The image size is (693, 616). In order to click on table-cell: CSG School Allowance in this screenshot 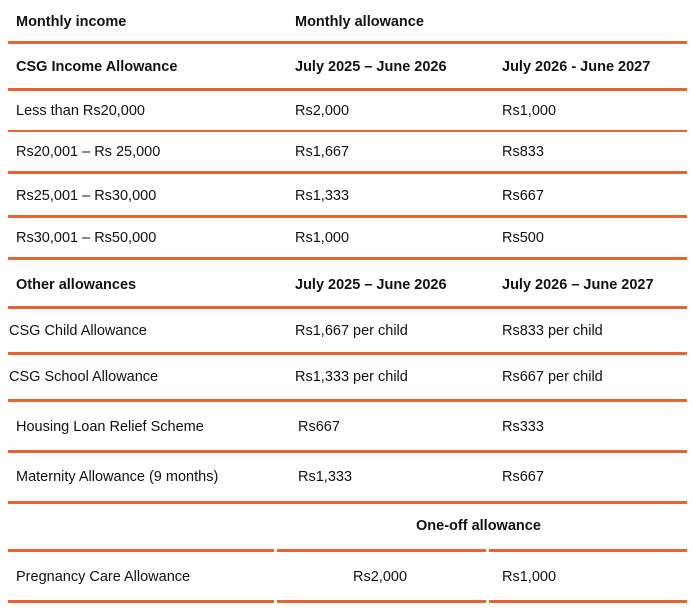, I will do `click(84, 377)`.